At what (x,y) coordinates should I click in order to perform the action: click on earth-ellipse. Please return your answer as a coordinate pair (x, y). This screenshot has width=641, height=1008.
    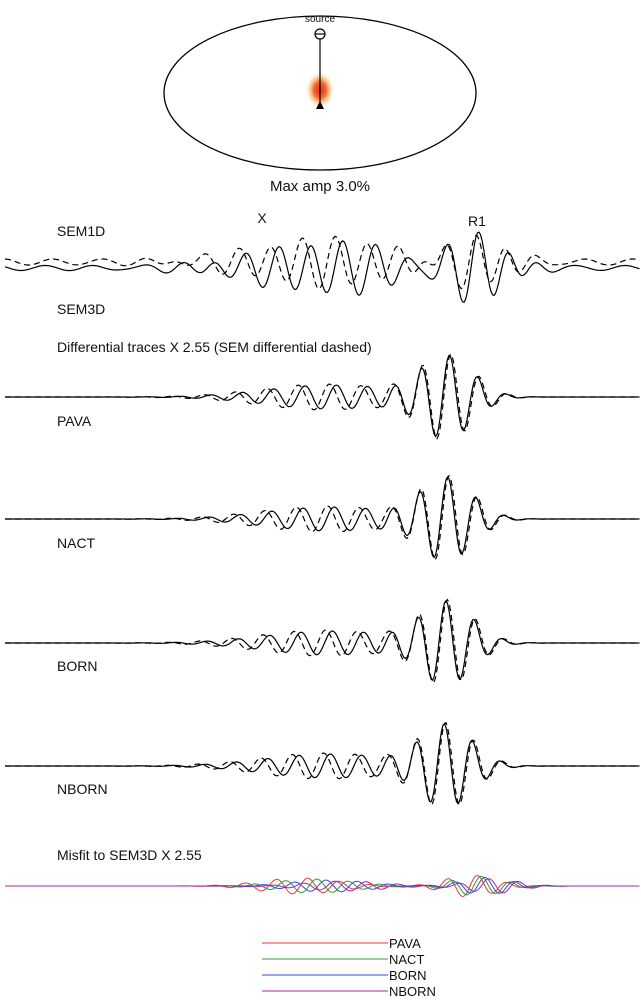
    Looking at the image, I should click on (320, 93).